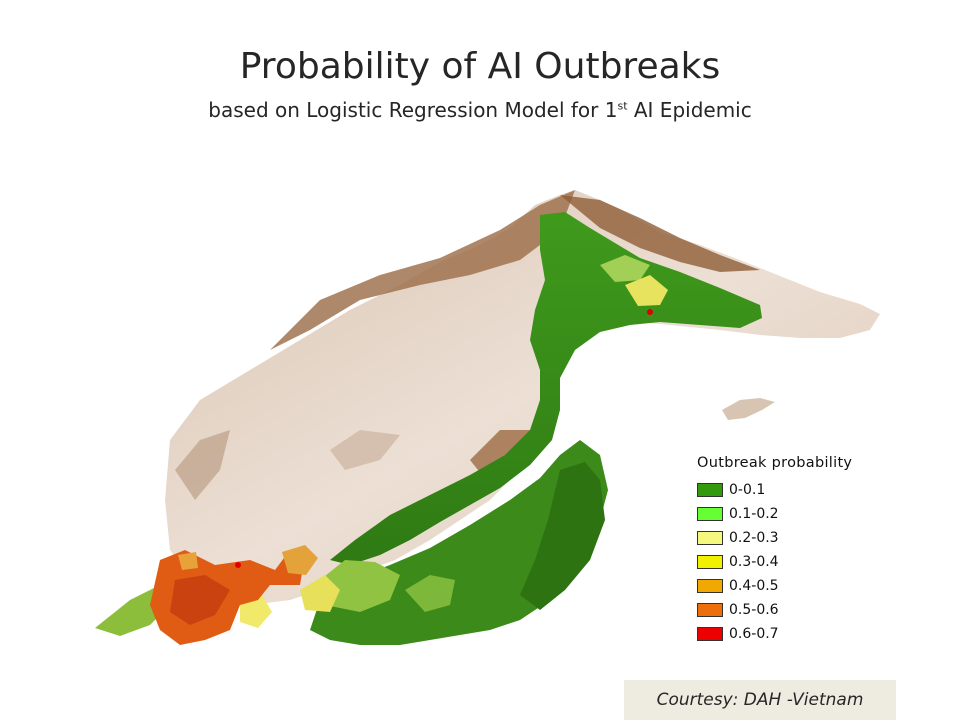 The width and height of the screenshot is (960, 720). What do you see at coordinates (747, 490) in the screenshot?
I see `legend-label: 0-0.1` at bounding box center [747, 490].